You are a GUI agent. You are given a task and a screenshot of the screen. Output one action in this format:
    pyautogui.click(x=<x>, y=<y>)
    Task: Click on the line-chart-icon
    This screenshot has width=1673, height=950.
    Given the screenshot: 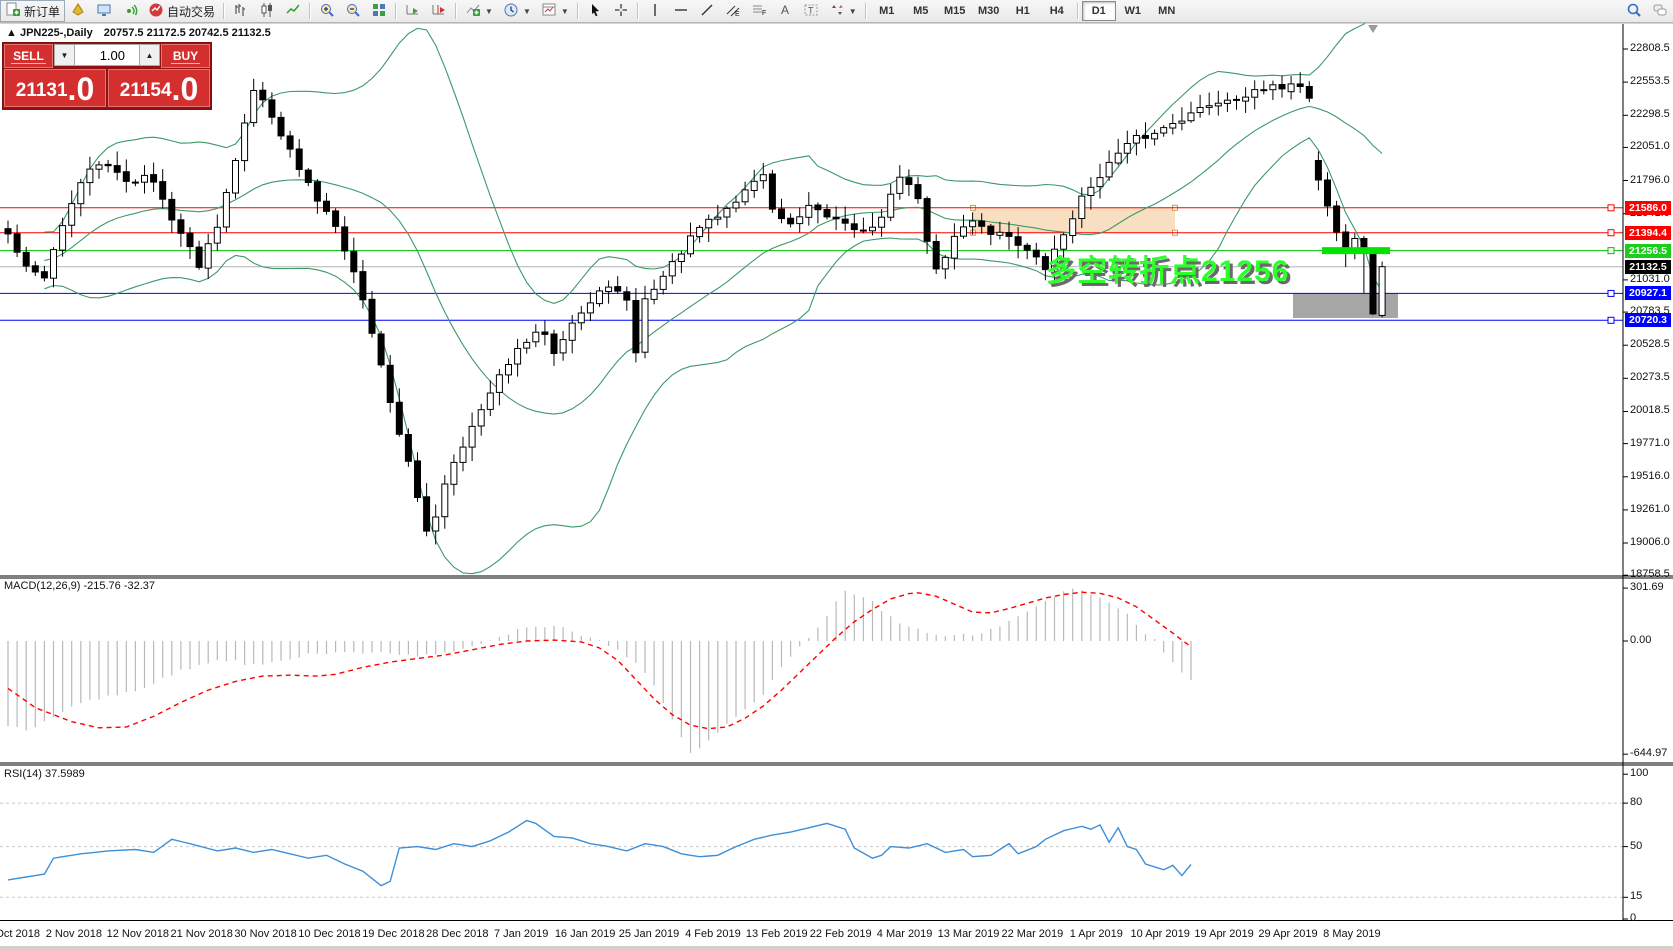 What is the action you would take?
    pyautogui.click(x=293, y=11)
    